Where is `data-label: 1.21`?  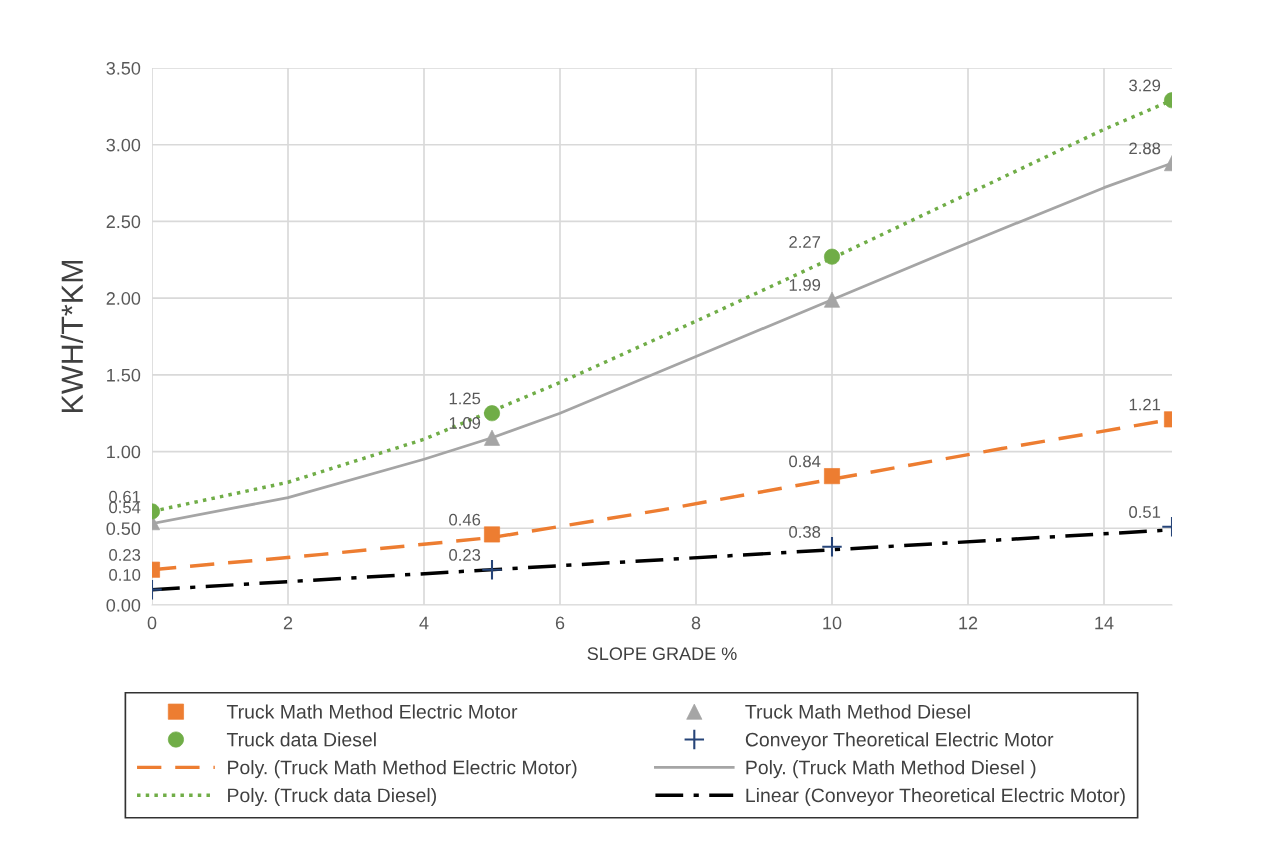
data-label: 1.21 is located at coordinates (1145, 404).